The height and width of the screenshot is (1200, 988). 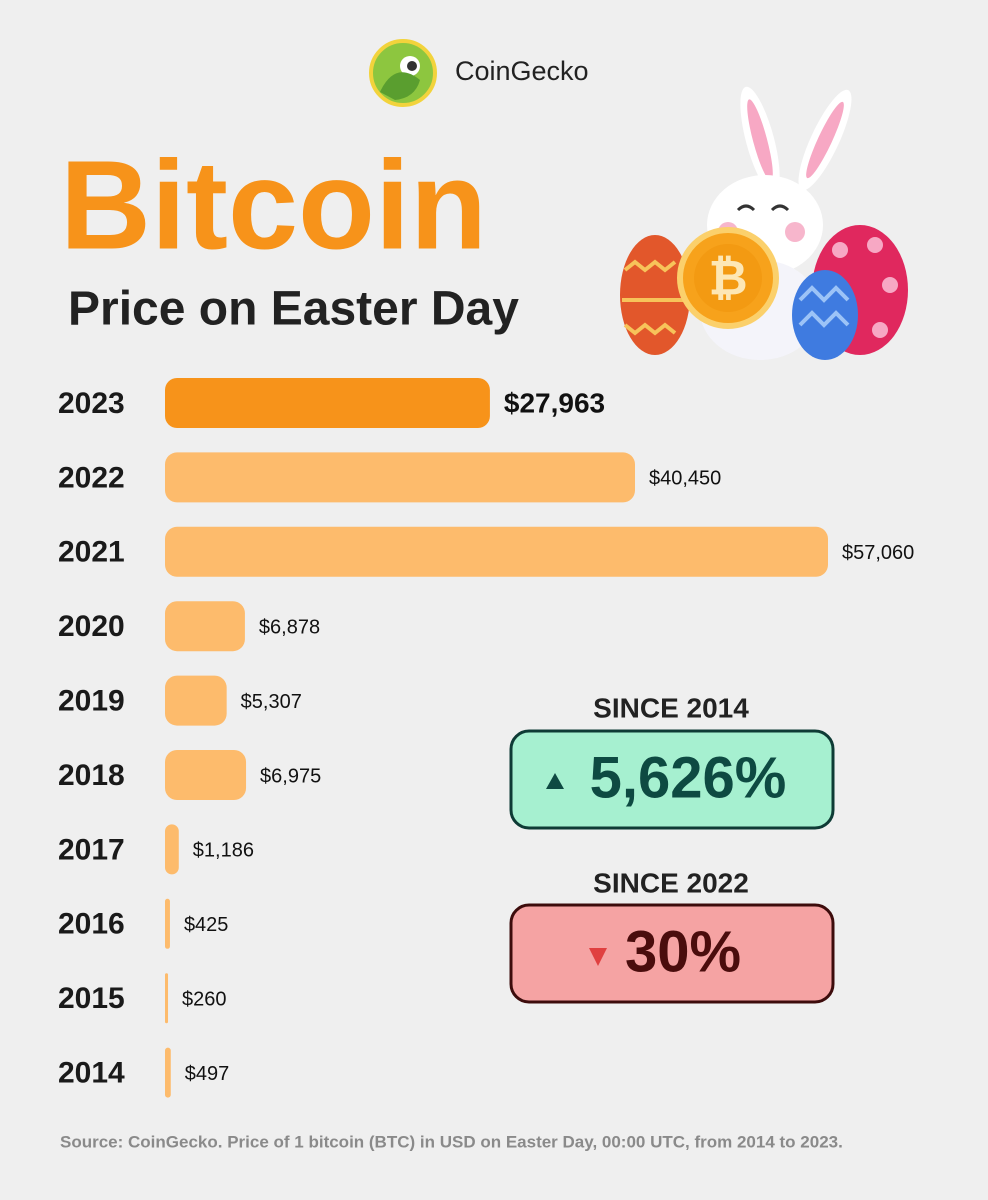 I want to click on value-label: $40,450, so click(x=685, y=479).